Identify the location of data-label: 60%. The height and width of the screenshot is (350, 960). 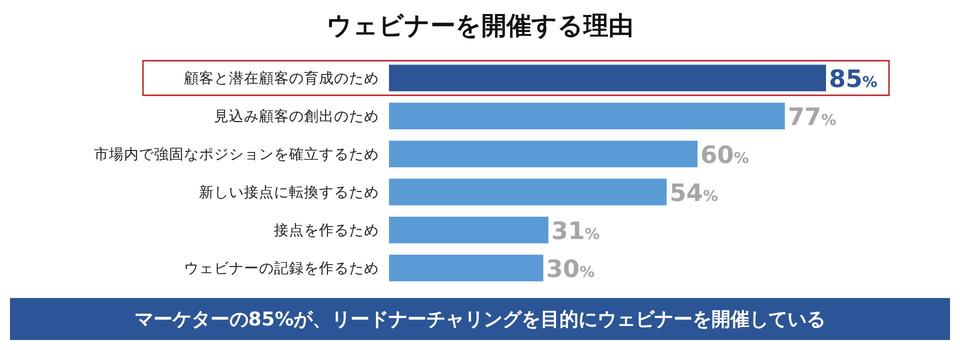
(724, 155).